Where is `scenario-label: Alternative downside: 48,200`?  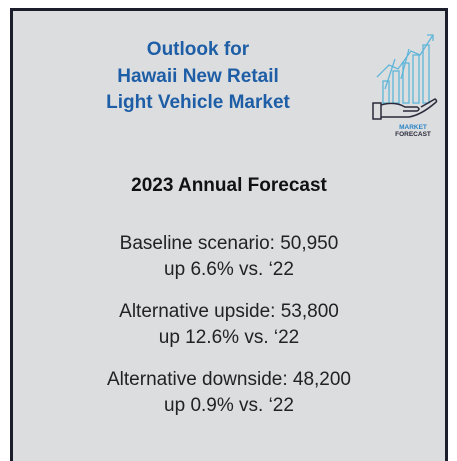
scenario-label: Alternative downside: 48,200 is located at coordinates (229, 379).